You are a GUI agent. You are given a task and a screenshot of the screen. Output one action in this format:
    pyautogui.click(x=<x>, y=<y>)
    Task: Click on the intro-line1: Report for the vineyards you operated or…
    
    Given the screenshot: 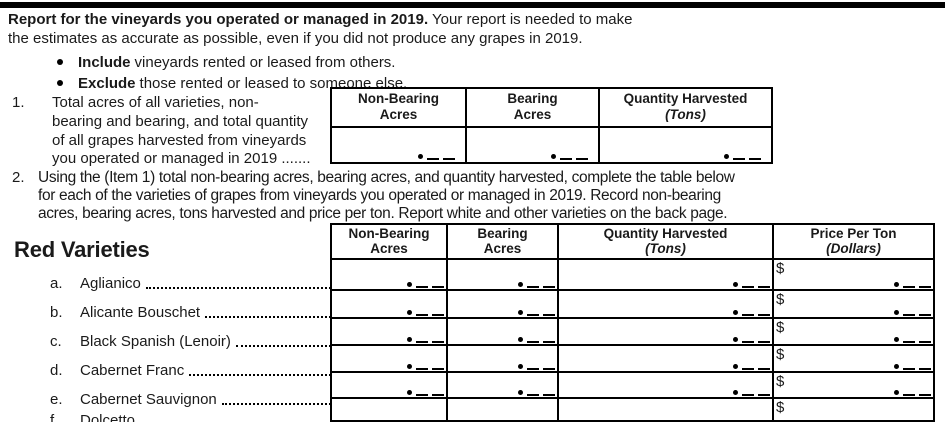 What is the action you would take?
    pyautogui.click(x=320, y=19)
    